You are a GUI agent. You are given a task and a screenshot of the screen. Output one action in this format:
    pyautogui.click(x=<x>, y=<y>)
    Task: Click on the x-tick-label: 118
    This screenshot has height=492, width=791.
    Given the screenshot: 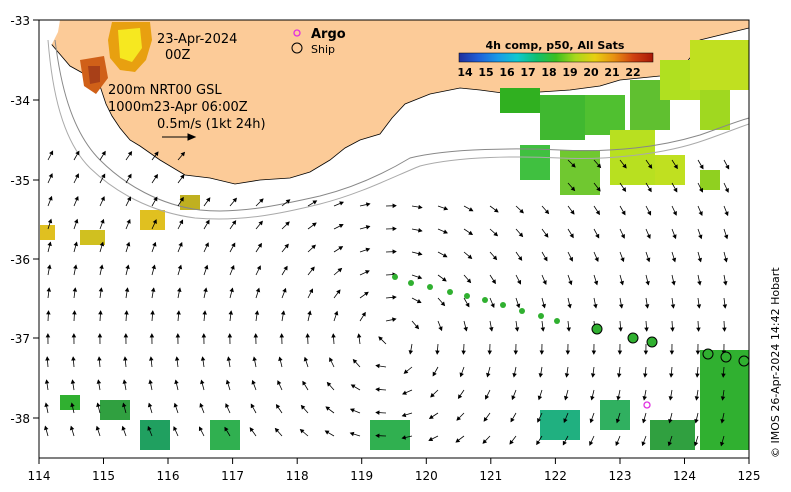 What is the action you would take?
    pyautogui.click(x=297, y=476)
    